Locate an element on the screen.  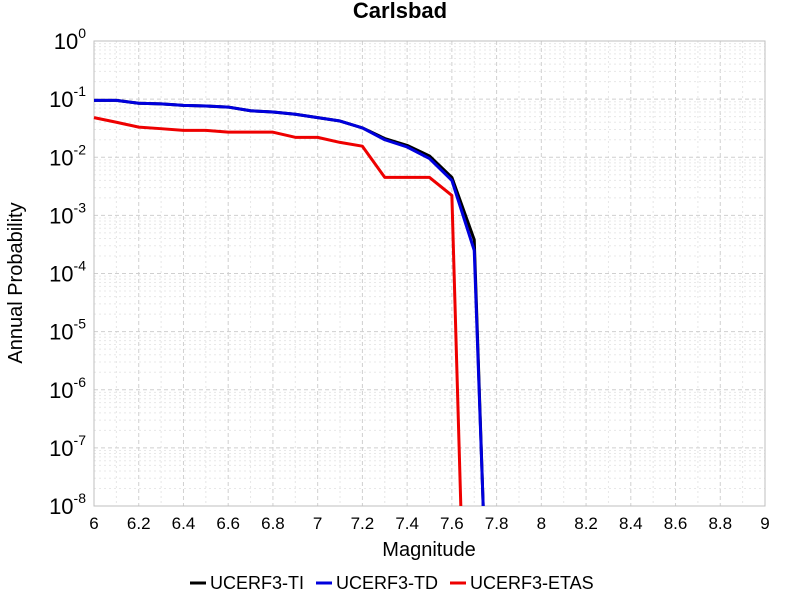
x-tick-label: 7.8 is located at coordinates (497, 523).